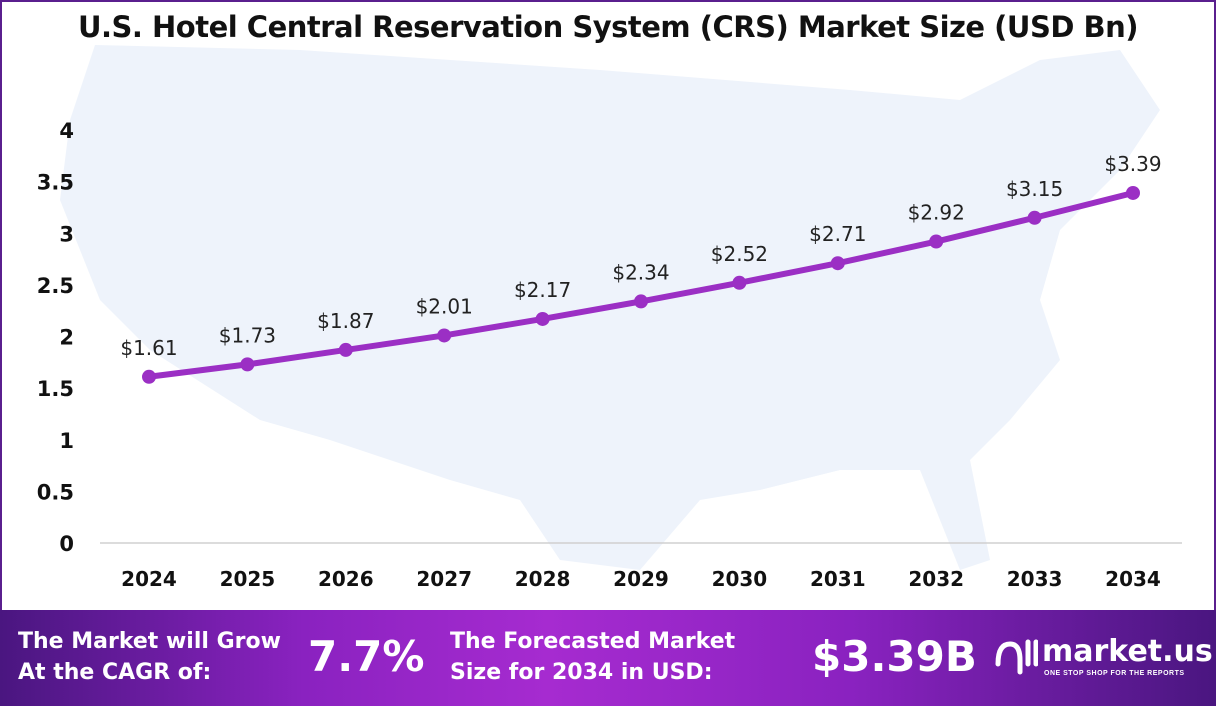 The height and width of the screenshot is (706, 1216). Describe the element at coordinates (66, 441) in the screenshot. I see `y-tick-label: 1` at that location.